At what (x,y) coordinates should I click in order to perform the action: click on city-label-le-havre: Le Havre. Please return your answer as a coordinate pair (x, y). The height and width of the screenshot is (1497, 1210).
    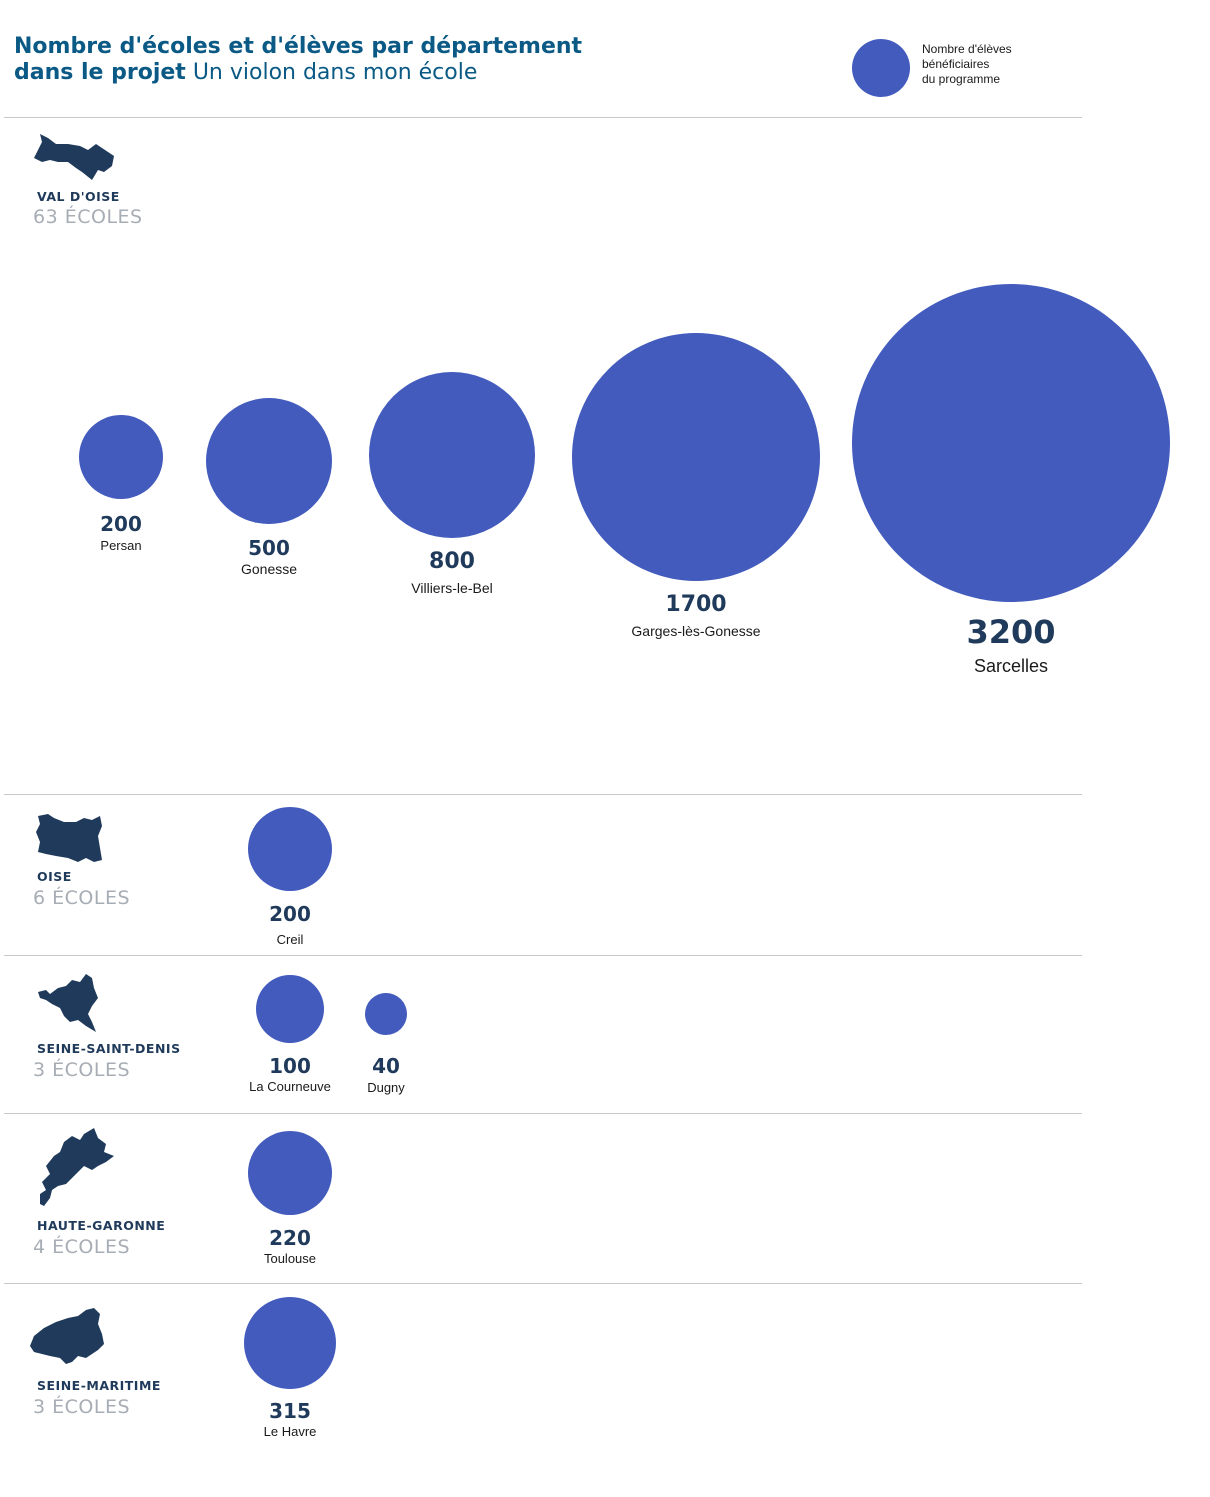
    Looking at the image, I should click on (290, 1431).